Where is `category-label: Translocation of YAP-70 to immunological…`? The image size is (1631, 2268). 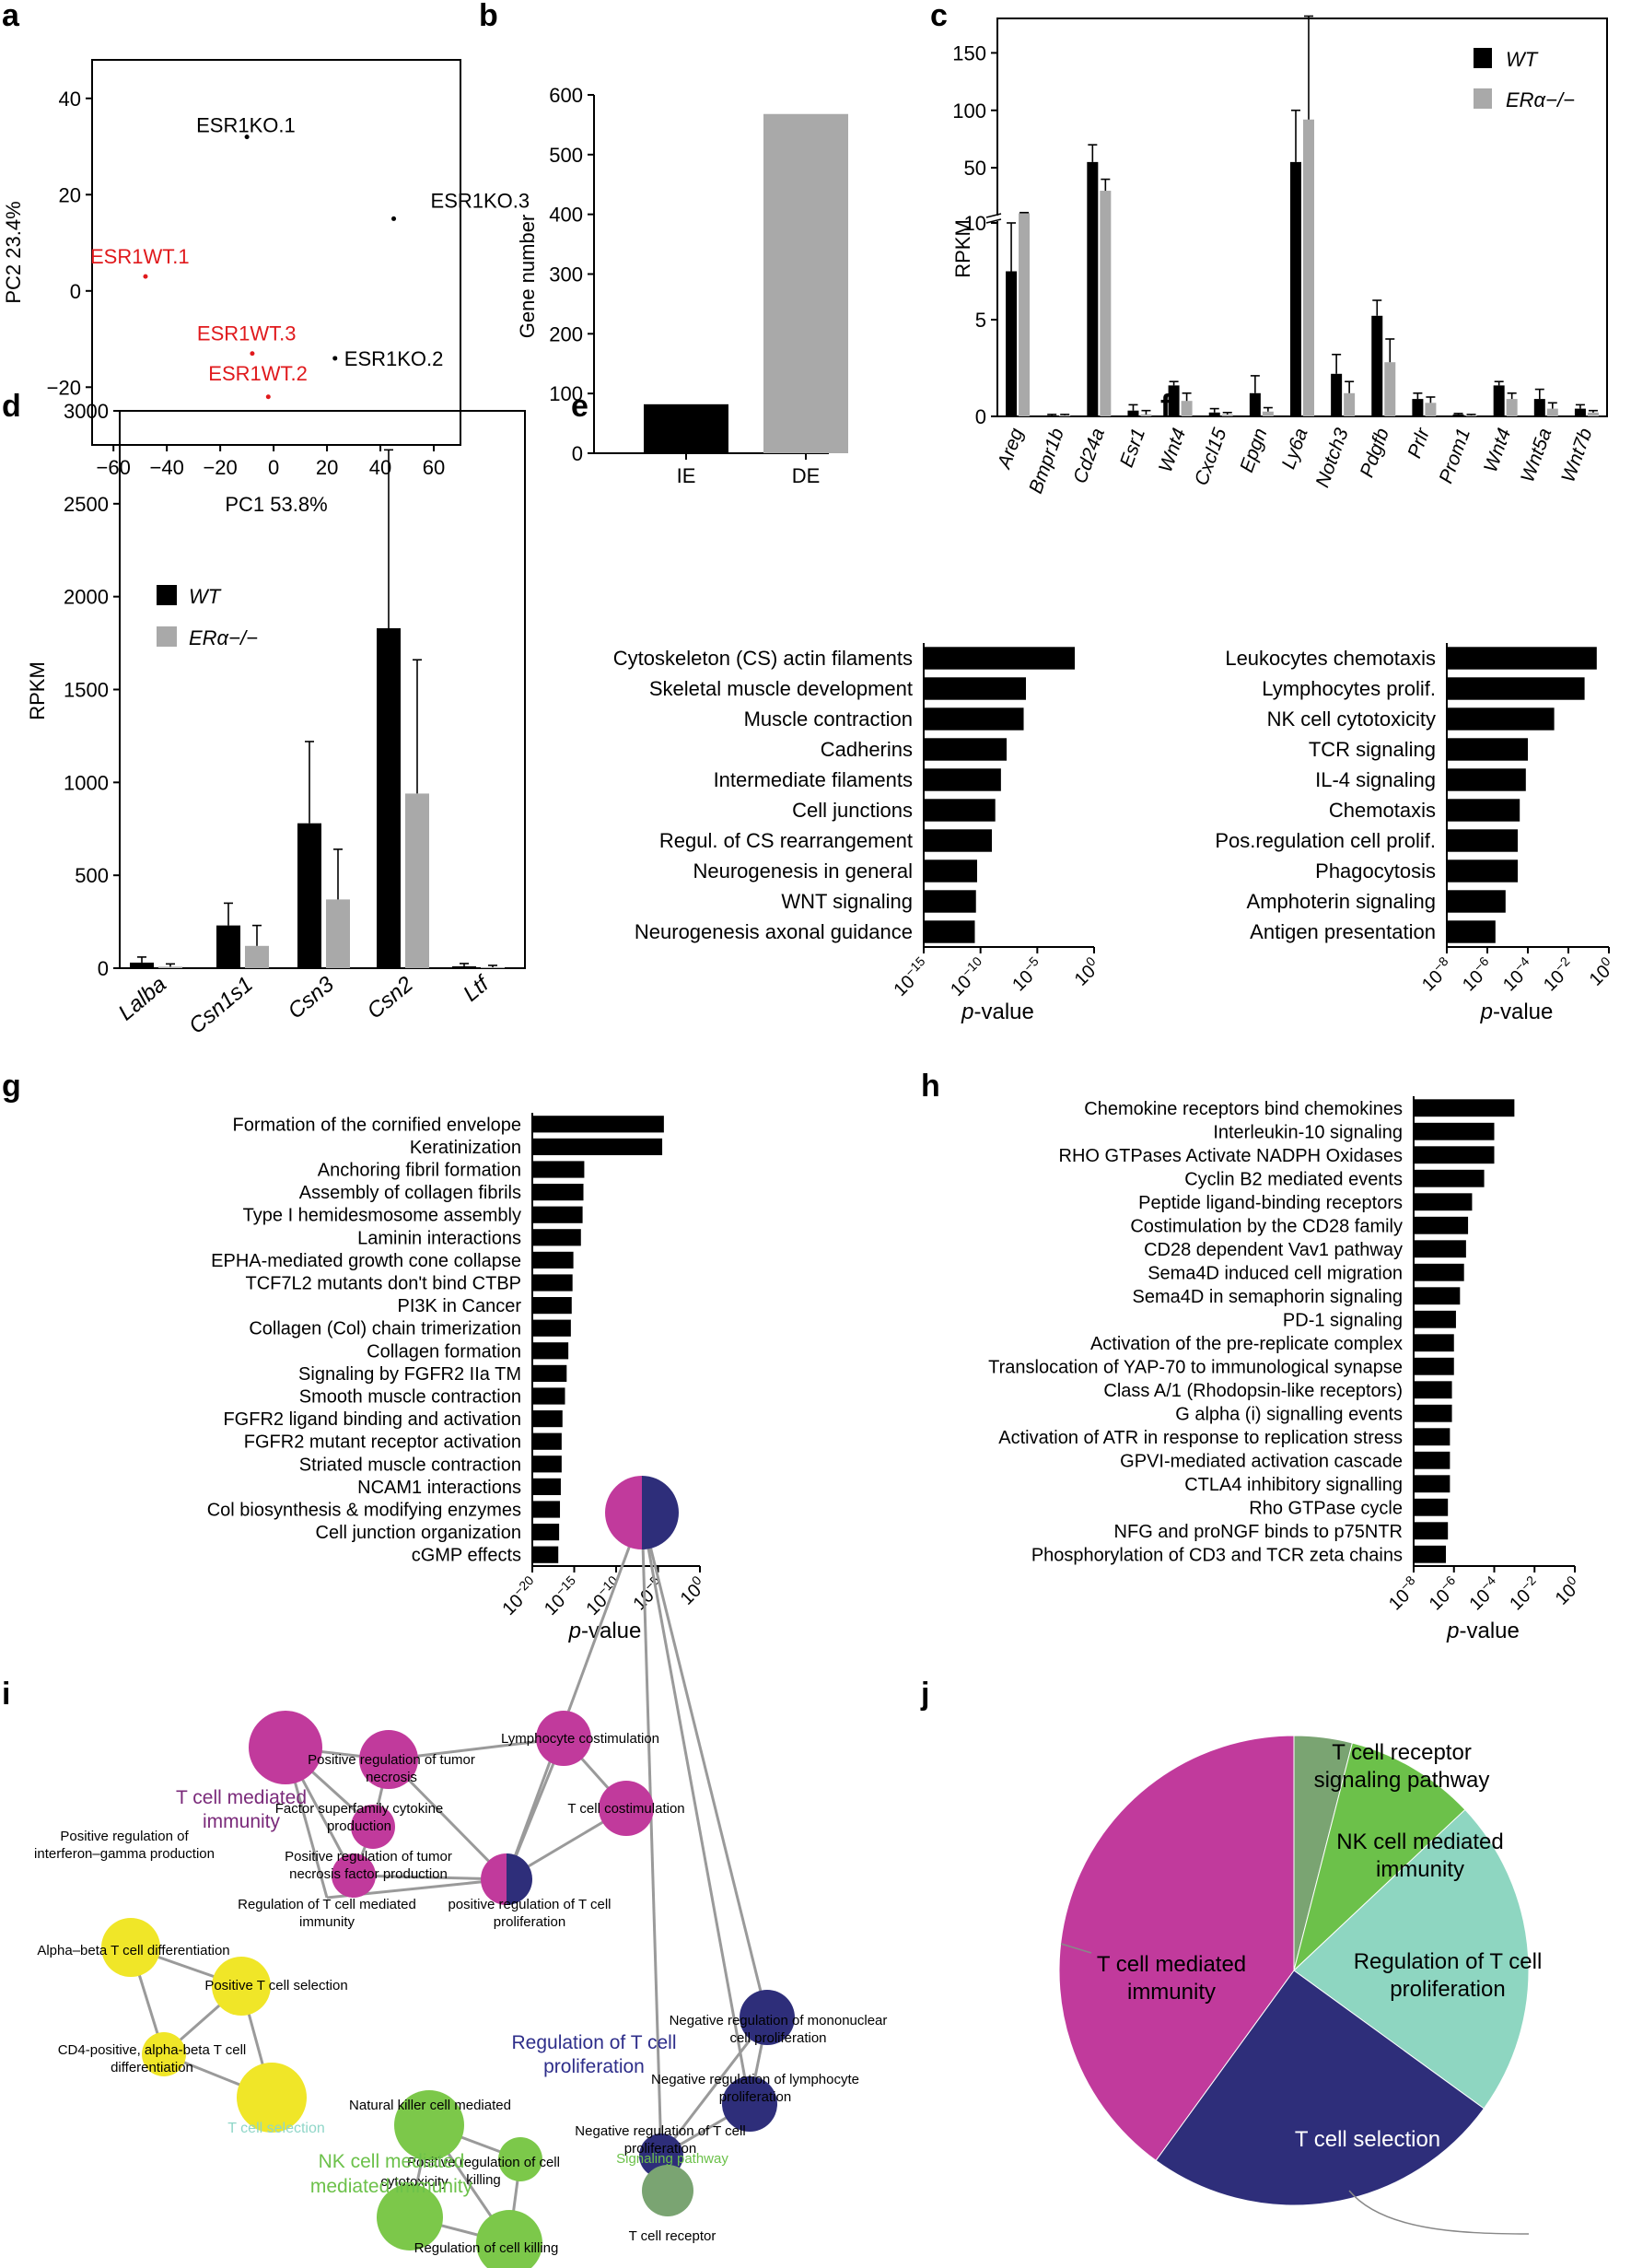
category-label: Translocation of YAP-70 to immunological… is located at coordinates (1195, 1367).